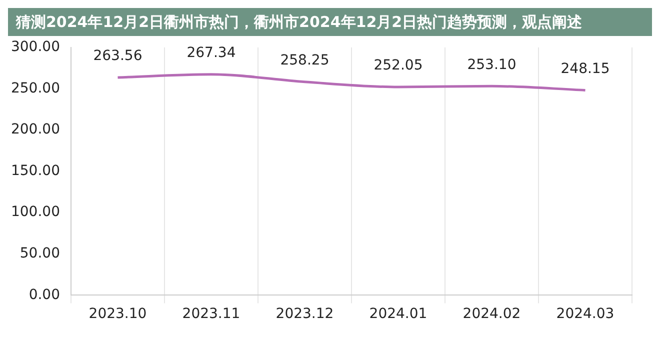  I want to click on y-tick-label: 0.00, so click(44, 294).